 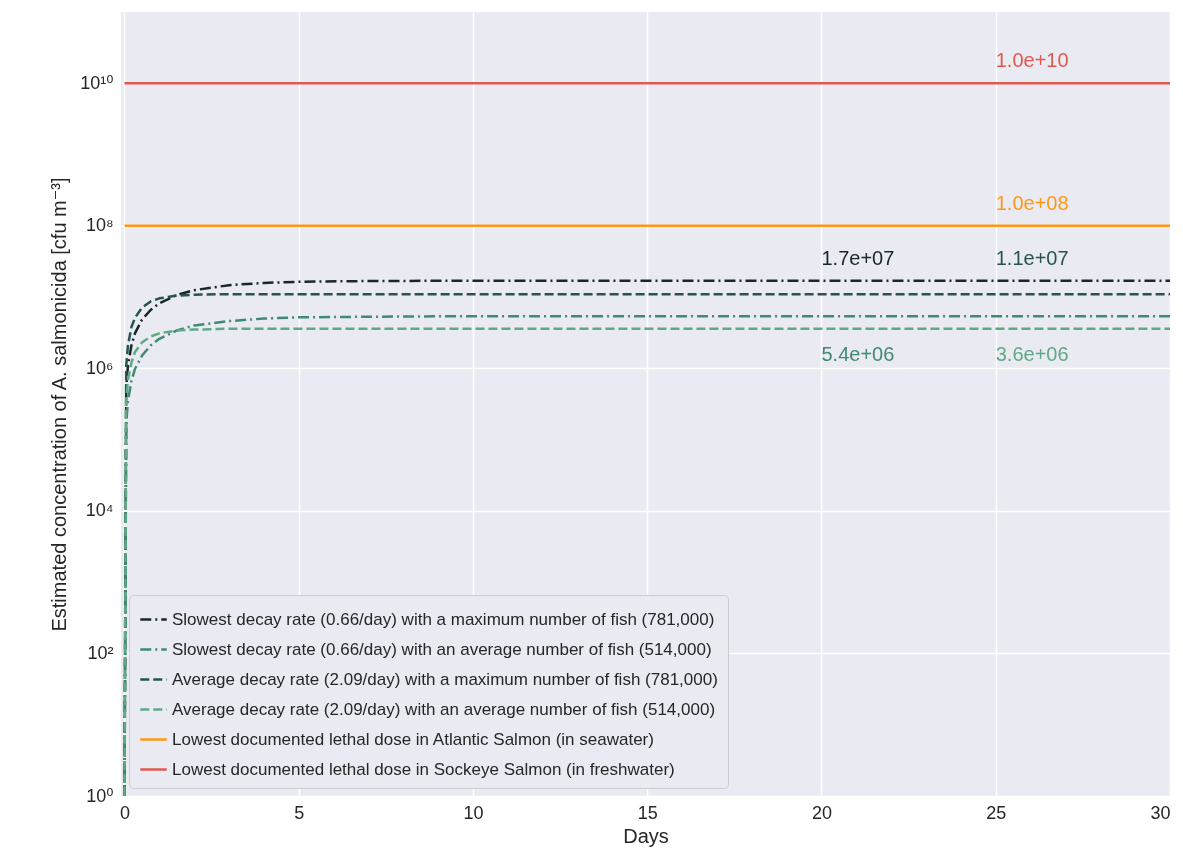 I want to click on legend-label: Lowest documented lethal dose in Atlantic Salmon (in seawater), so click(x=413, y=739).